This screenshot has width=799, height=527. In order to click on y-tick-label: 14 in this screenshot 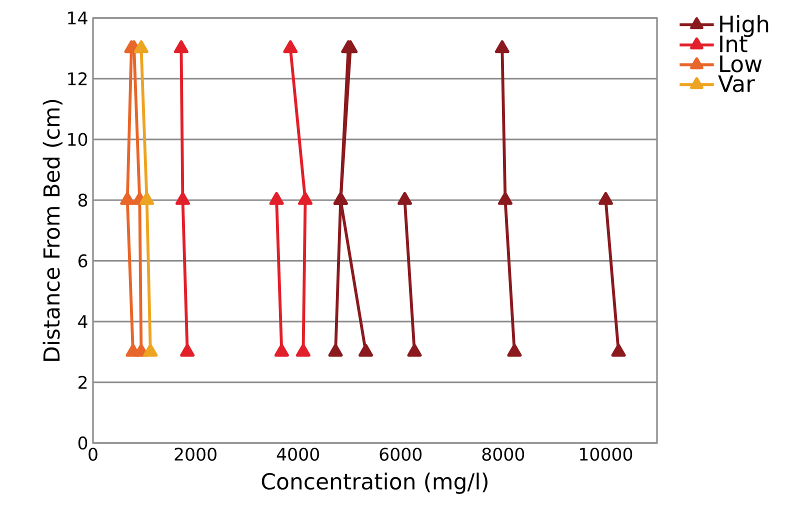, I will do `click(78, 18)`.